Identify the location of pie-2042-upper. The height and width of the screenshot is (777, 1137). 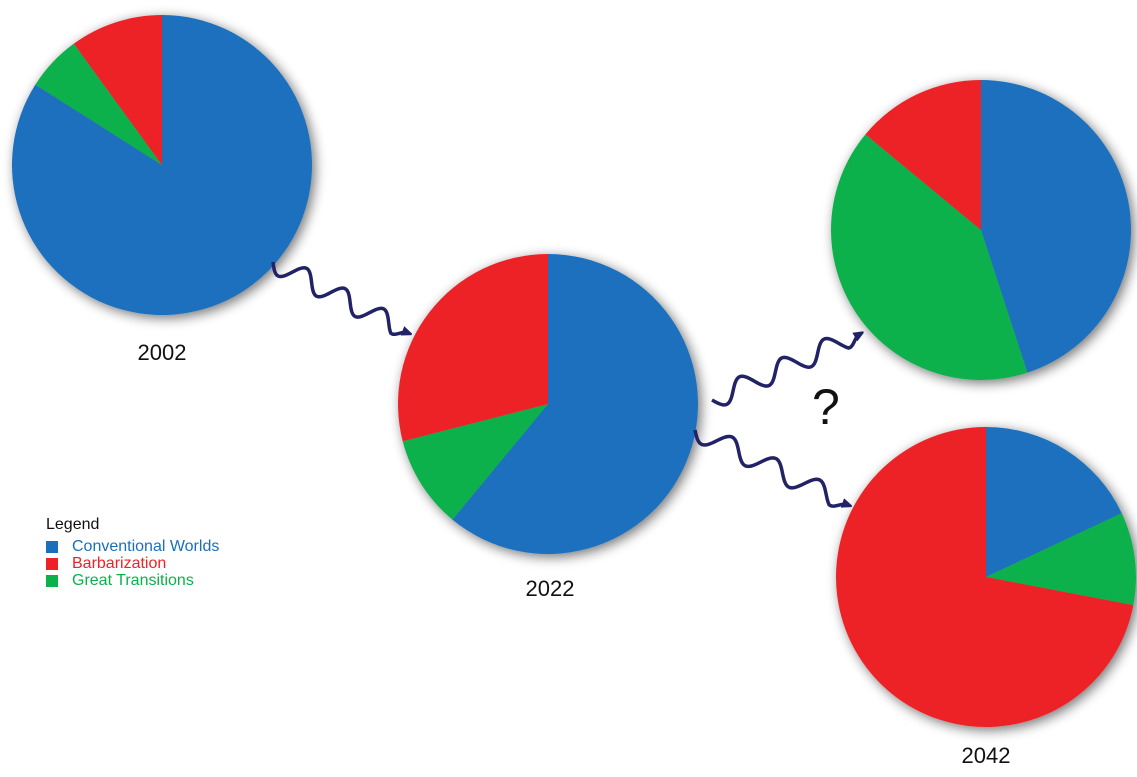
(981, 230).